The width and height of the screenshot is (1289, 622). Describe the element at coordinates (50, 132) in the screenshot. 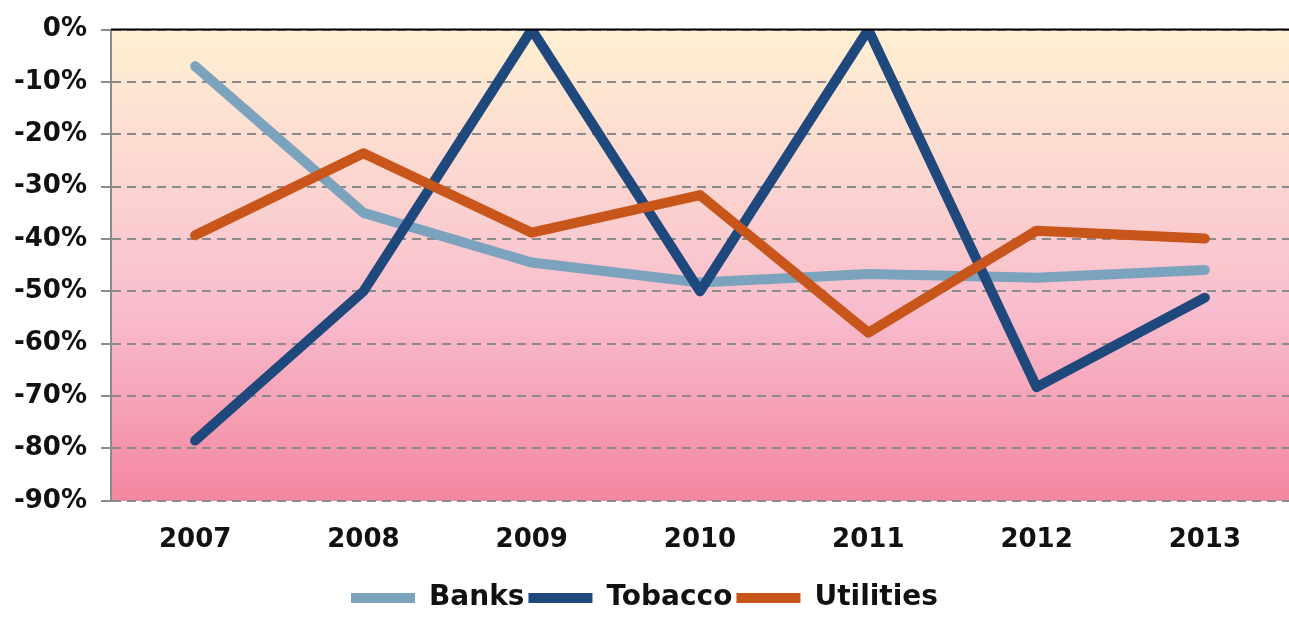

I see `y-tick-label: -20%` at that location.